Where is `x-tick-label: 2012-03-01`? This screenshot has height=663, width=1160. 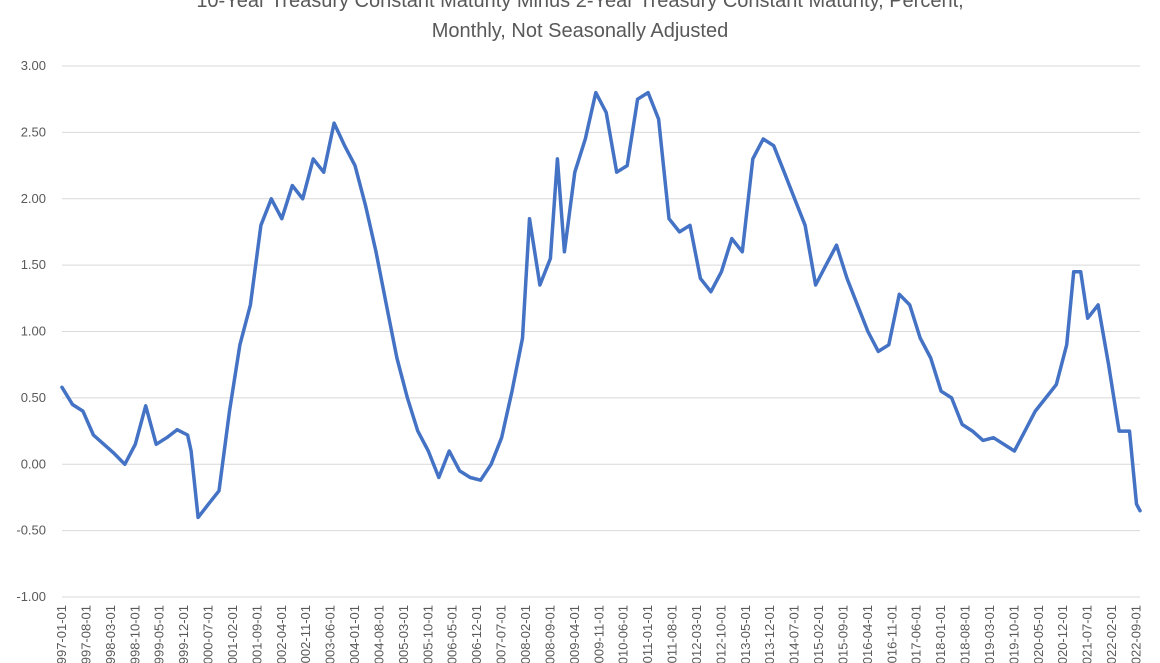
x-tick-label: 2012-03-01 is located at coordinates (696, 634).